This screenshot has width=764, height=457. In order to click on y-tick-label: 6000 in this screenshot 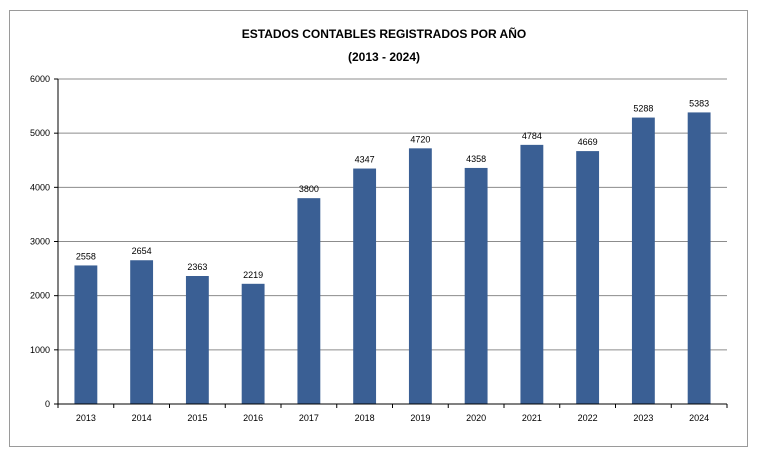, I will do `click(40, 79)`.